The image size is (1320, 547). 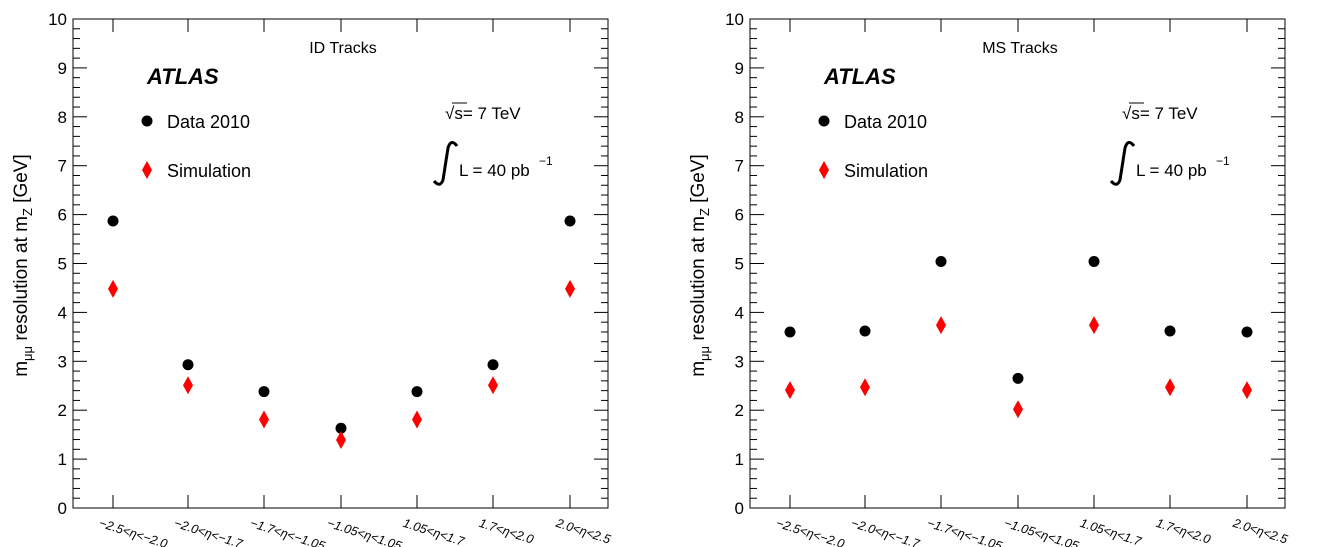 I want to click on panel-label: MS Tracks, so click(x=1020, y=48).